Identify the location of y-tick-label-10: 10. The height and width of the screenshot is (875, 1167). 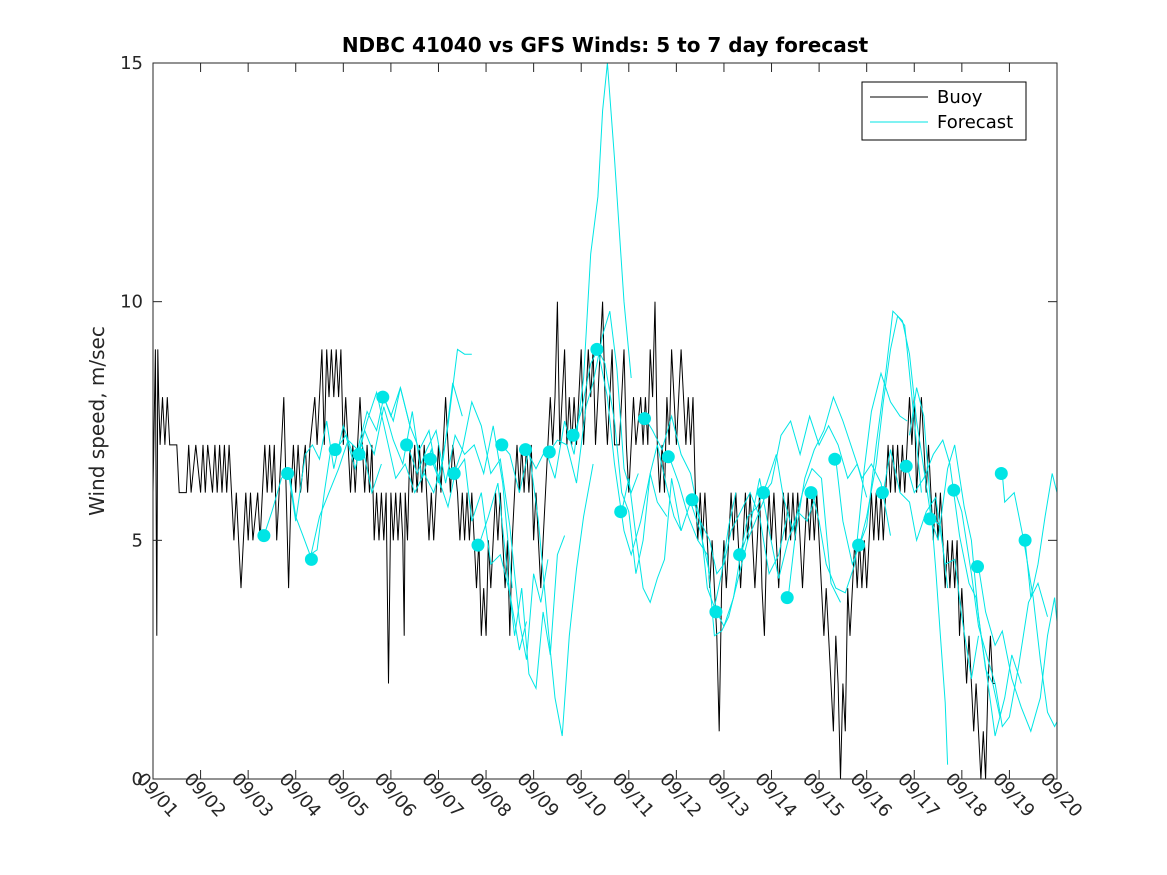
(131, 302).